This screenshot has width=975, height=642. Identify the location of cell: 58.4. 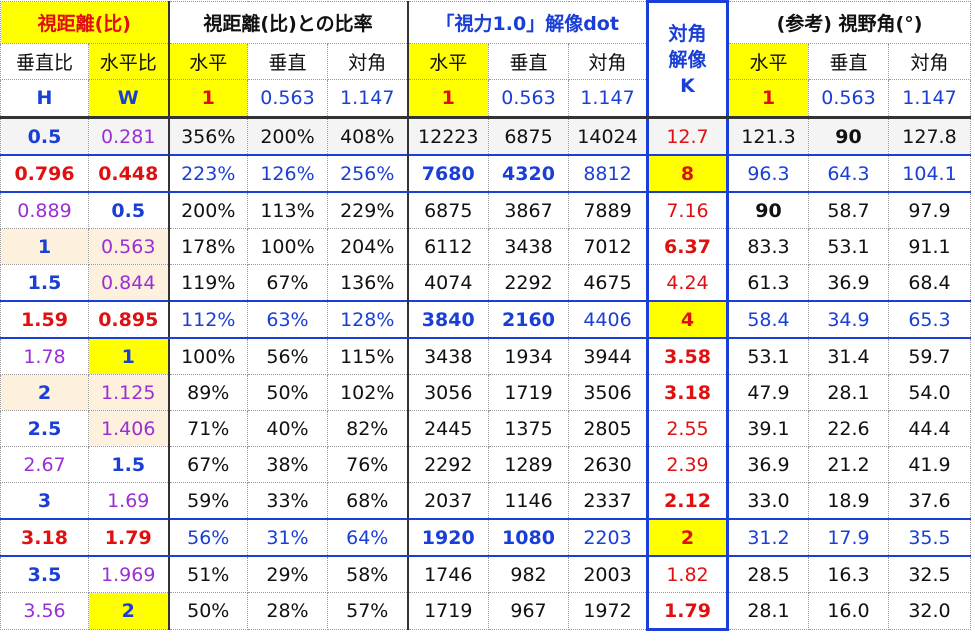
(768, 319).